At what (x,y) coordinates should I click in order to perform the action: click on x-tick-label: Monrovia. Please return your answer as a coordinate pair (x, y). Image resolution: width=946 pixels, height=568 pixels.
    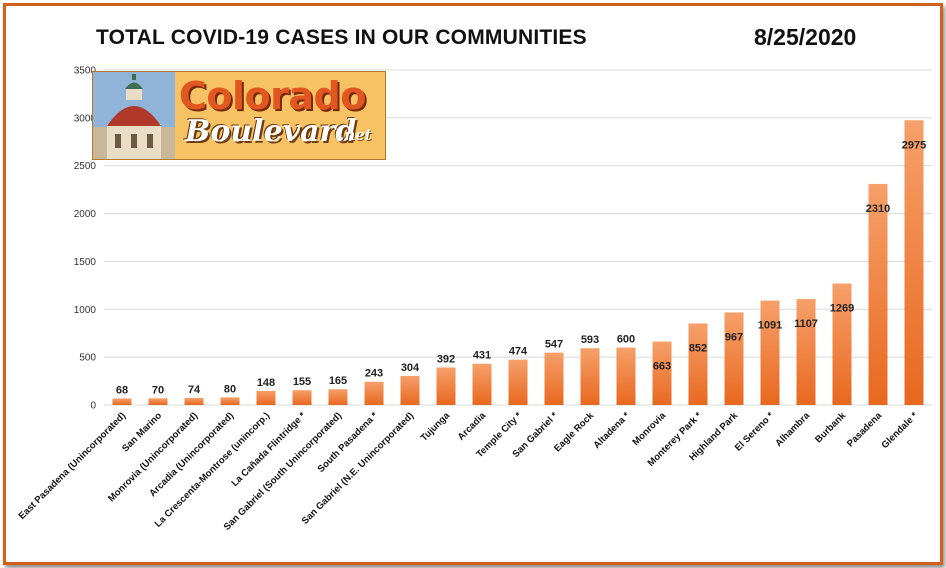
    Looking at the image, I should click on (649, 429).